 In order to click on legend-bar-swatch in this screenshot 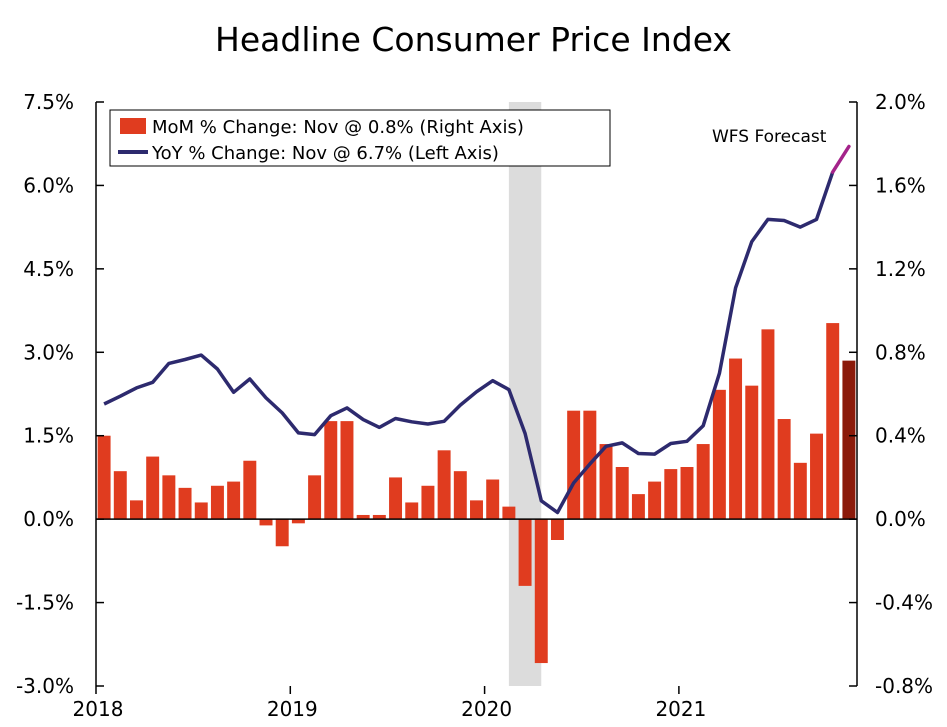, I will do `click(133, 126)`.